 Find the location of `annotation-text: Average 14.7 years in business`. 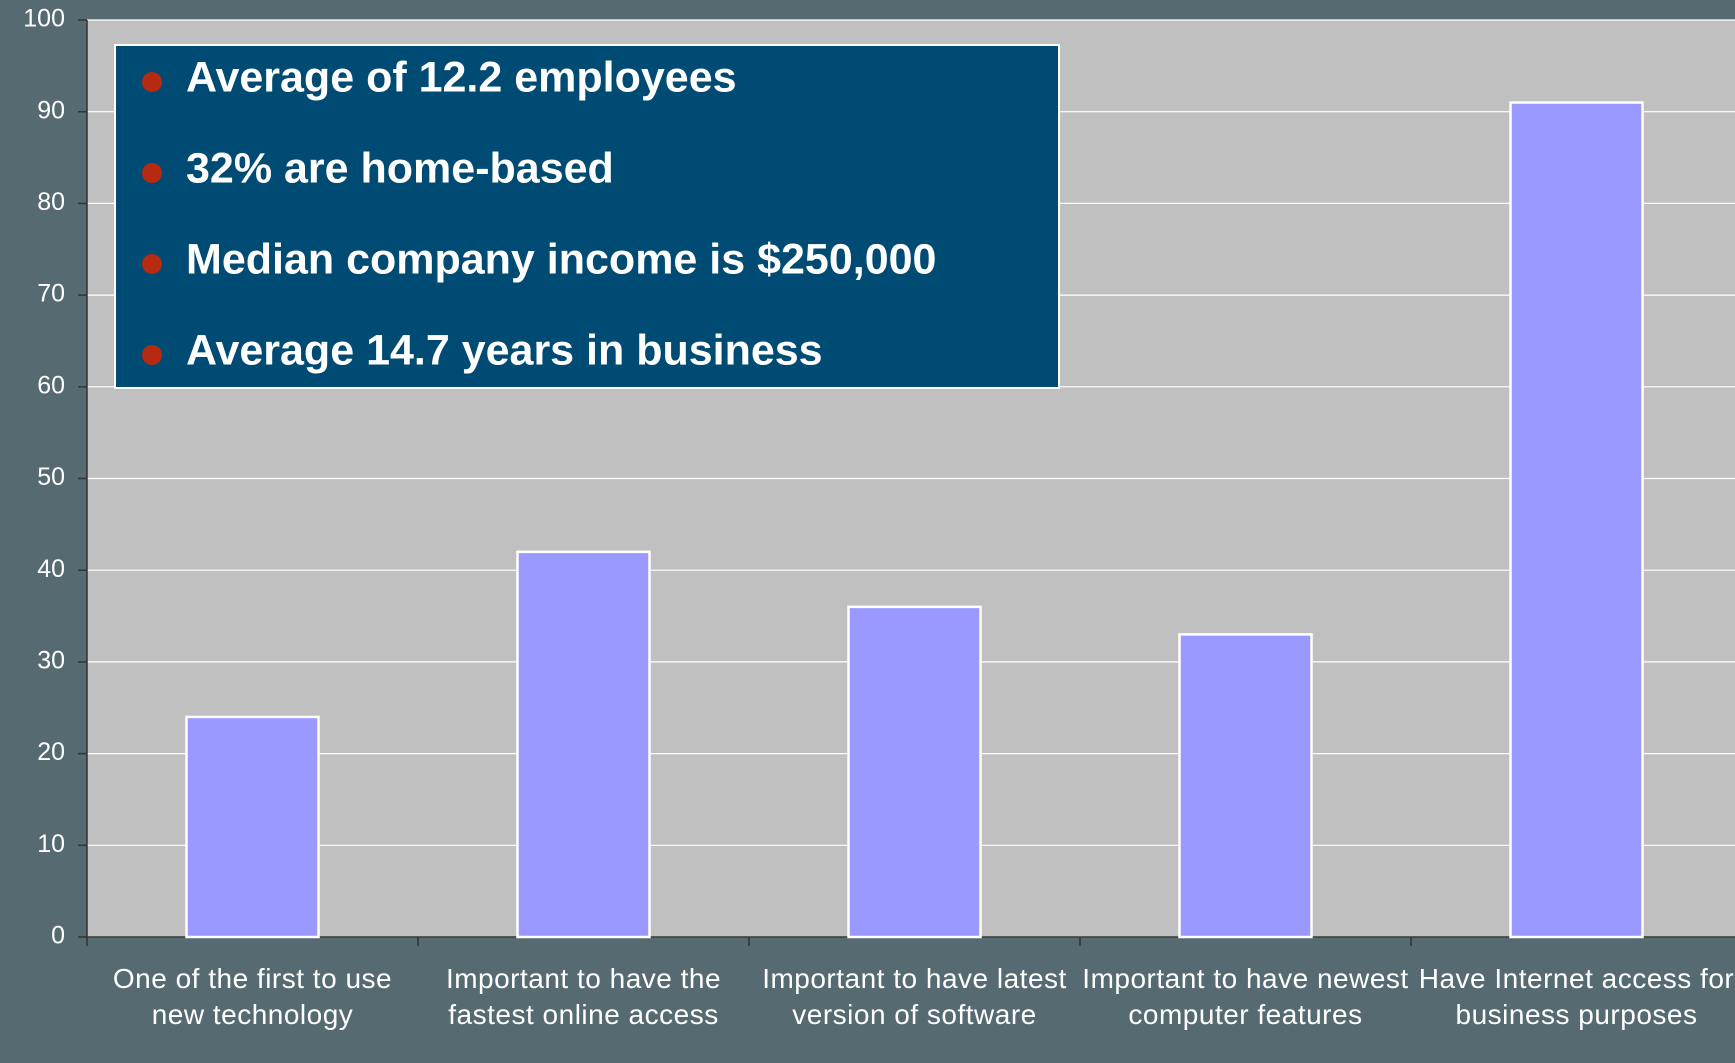

annotation-text: Average 14.7 years in business is located at coordinates (504, 350).